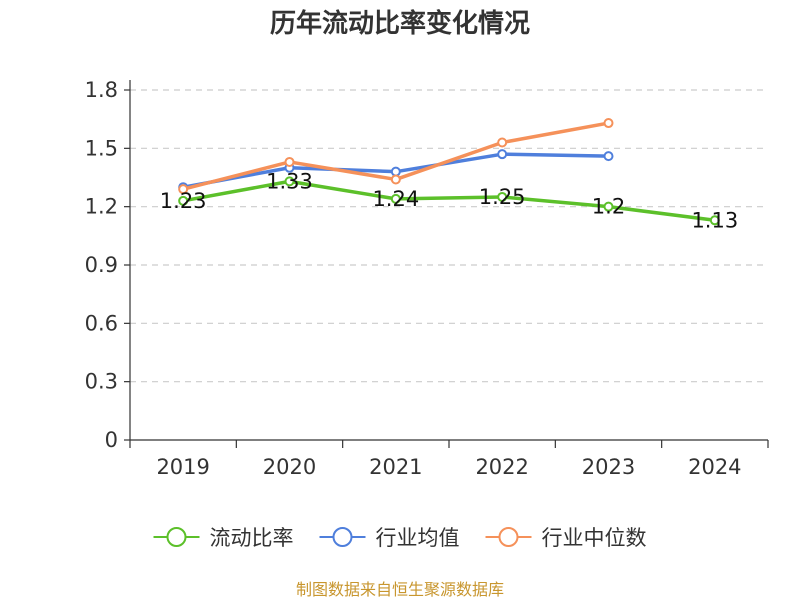 This screenshot has height=600, width=800. Describe the element at coordinates (101, 148) in the screenshot. I see `y-tick-label: 1.5` at that location.